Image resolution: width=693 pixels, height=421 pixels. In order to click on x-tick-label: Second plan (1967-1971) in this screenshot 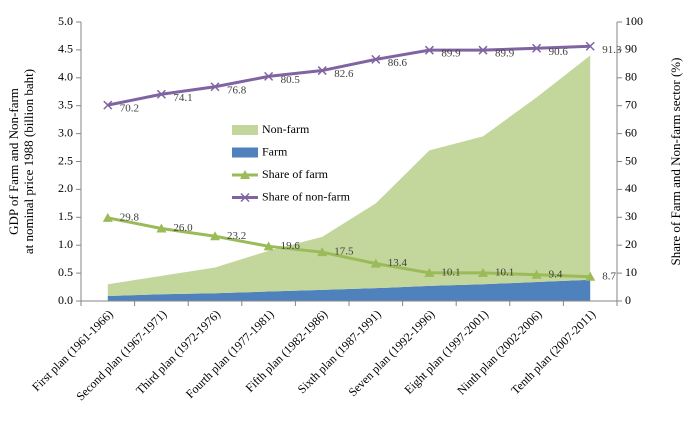, I will do `click(121, 355)`.